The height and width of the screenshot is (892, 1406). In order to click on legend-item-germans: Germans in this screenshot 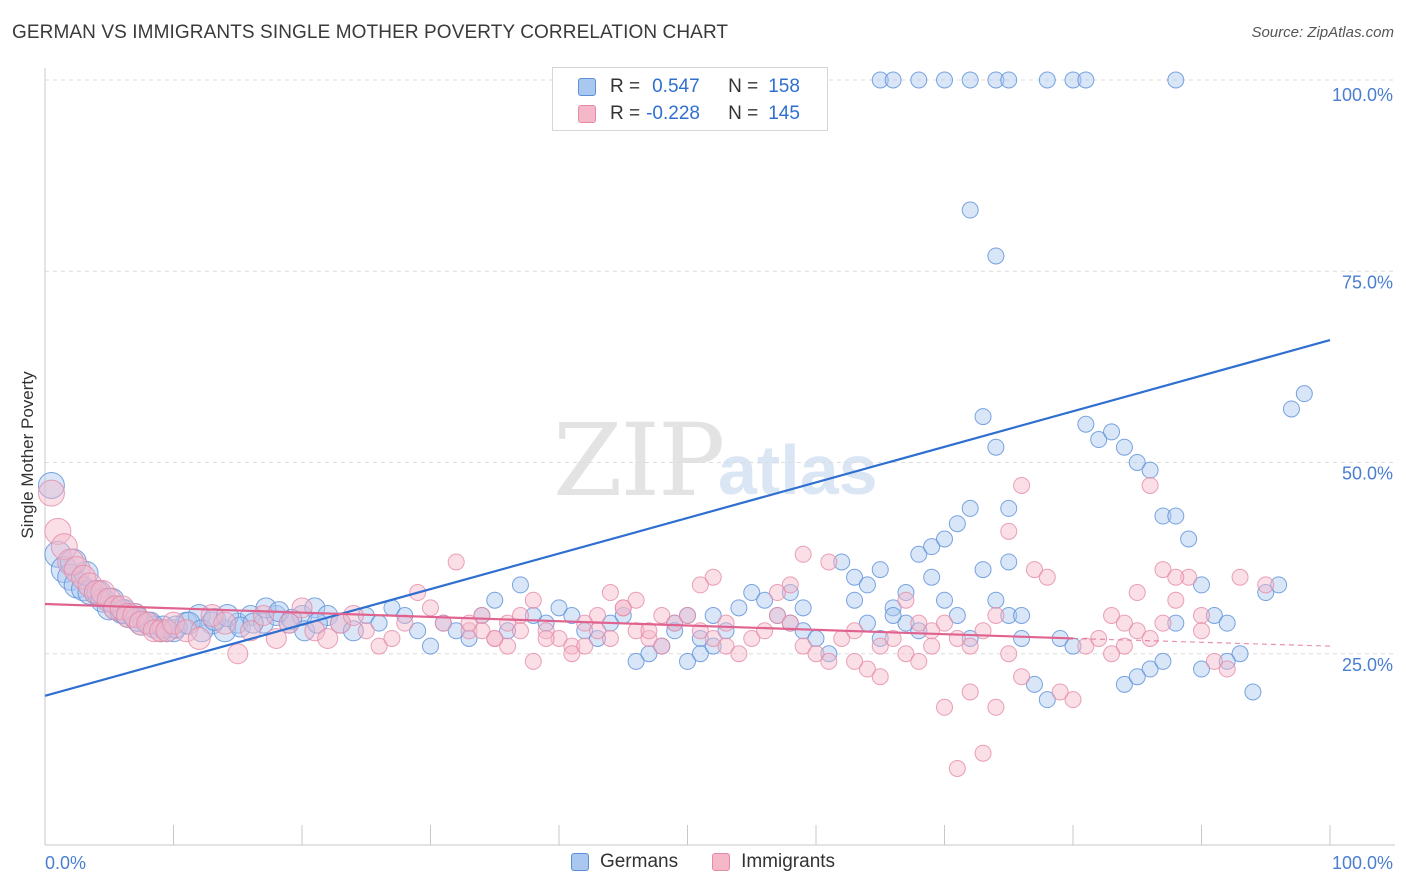, I will do `click(624, 862)`.